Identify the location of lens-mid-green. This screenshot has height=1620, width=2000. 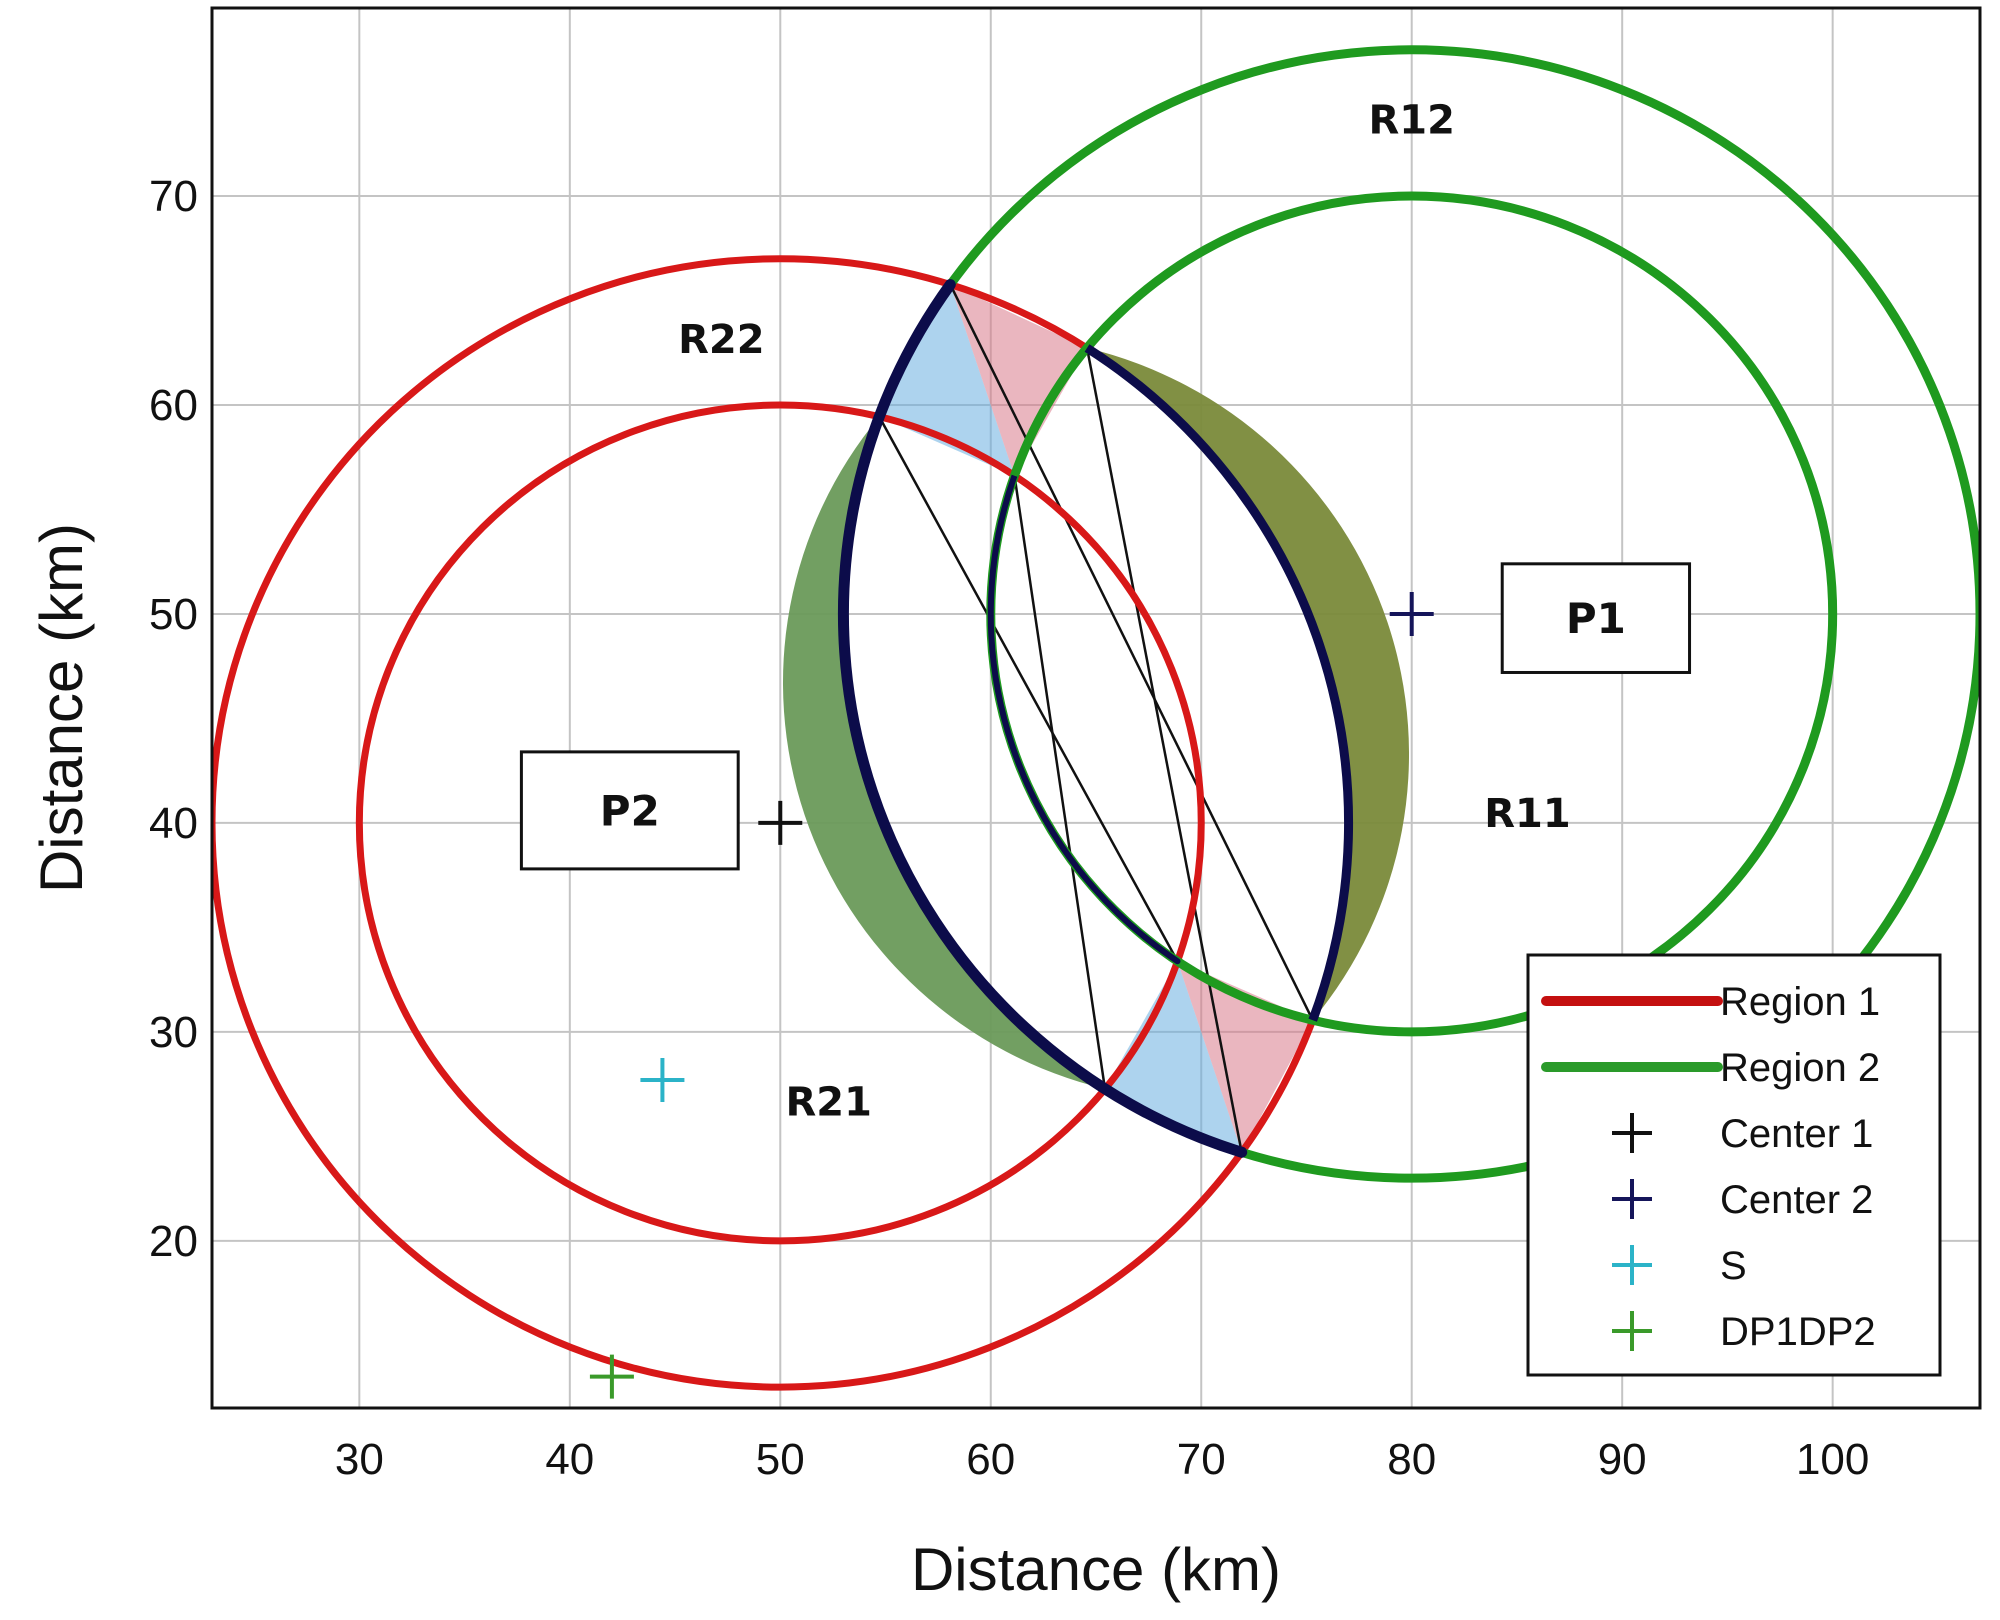
(943, 752).